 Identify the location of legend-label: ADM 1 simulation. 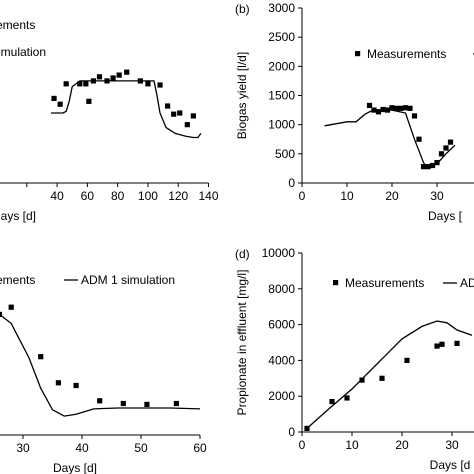
(128, 280).